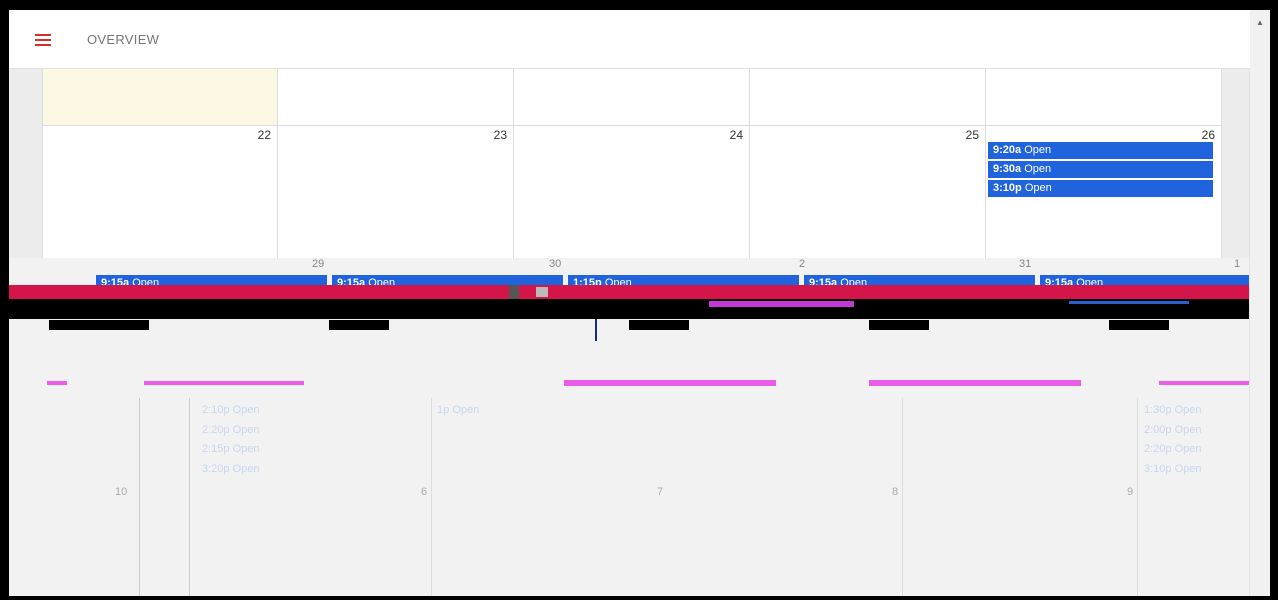  What do you see at coordinates (868, 197) in the screenshot?
I see `calendar-day: 25` at bounding box center [868, 197].